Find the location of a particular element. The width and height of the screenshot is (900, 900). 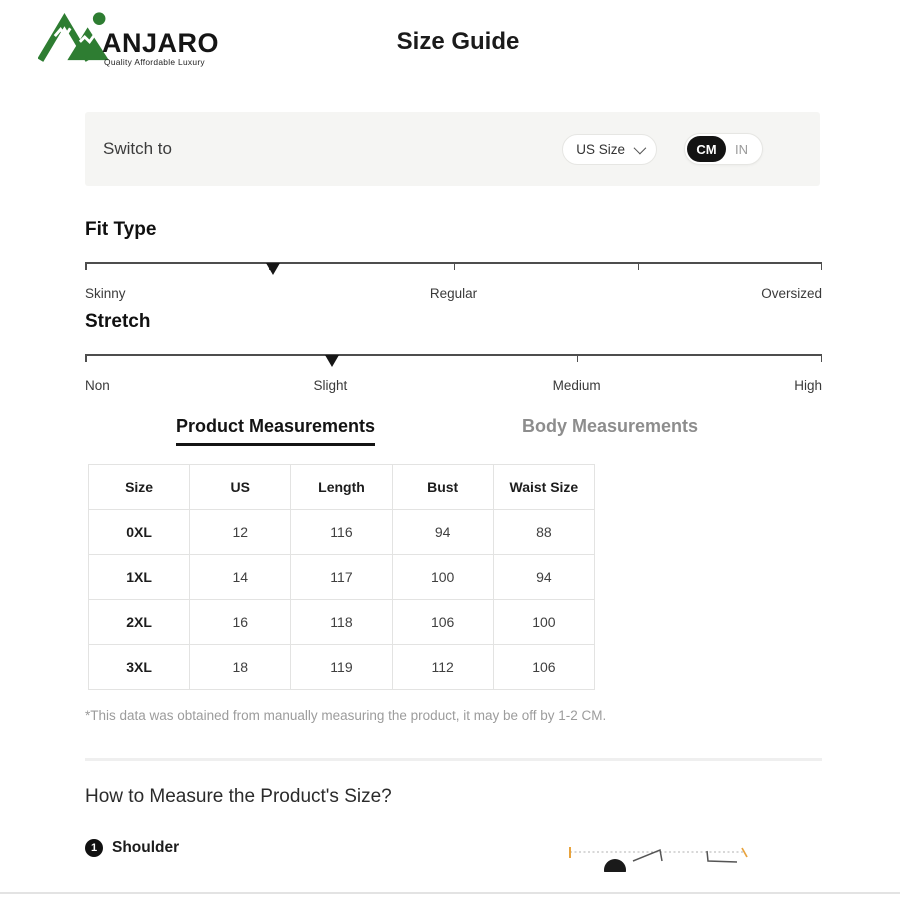

table-cell: 16 is located at coordinates (240, 622).